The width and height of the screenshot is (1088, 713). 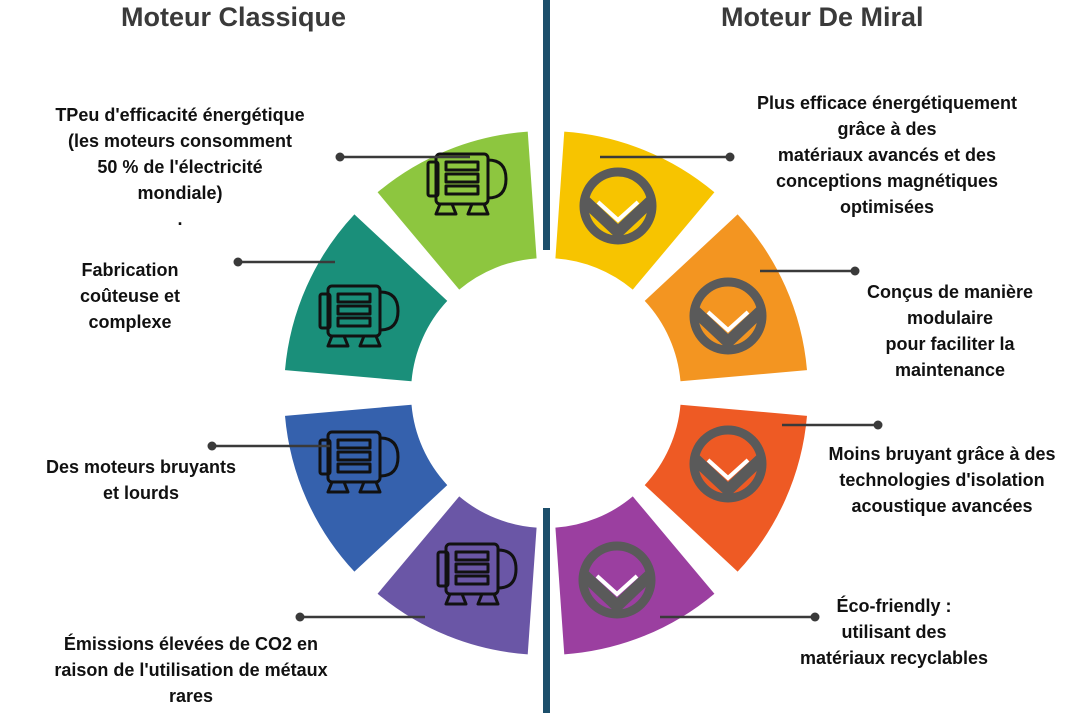 What do you see at coordinates (300, 617) in the screenshot?
I see `classic-connector-4-dot` at bounding box center [300, 617].